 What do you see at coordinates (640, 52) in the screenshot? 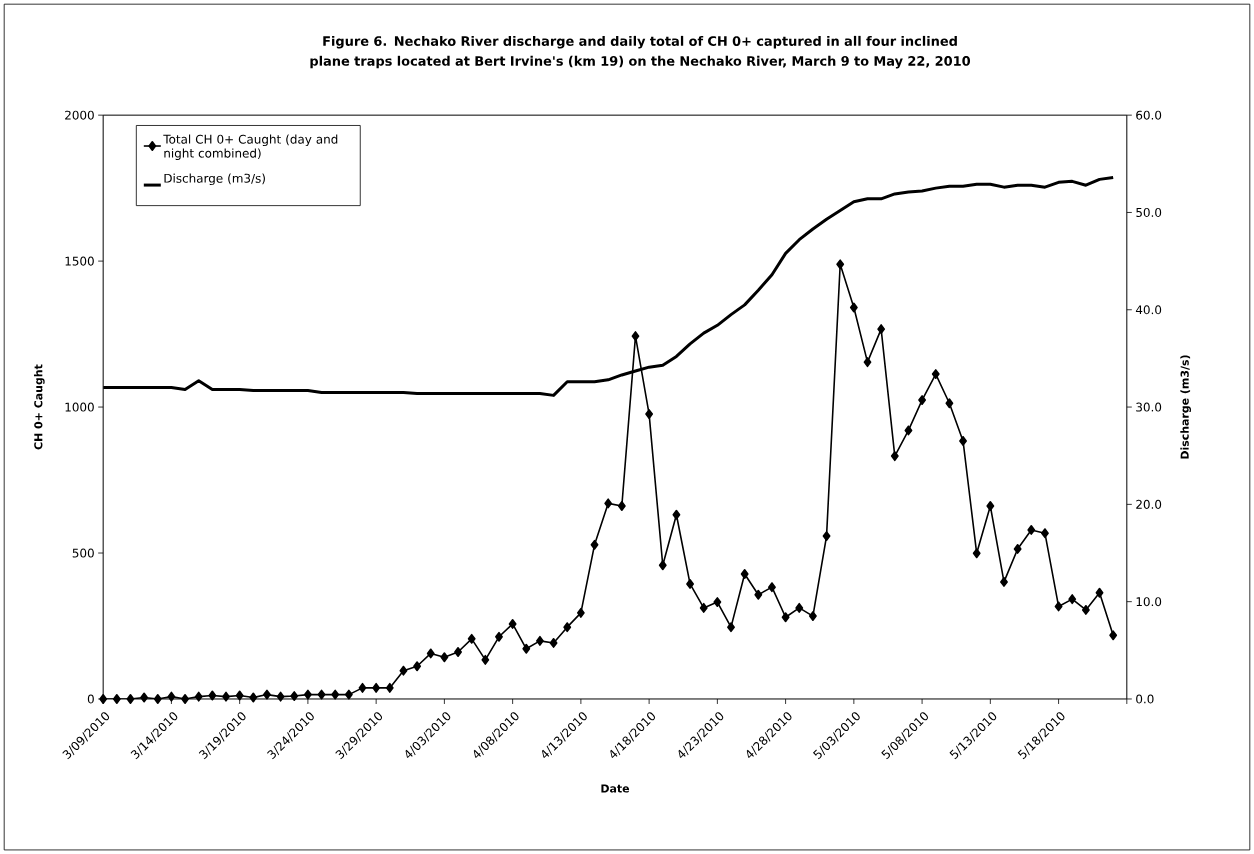
I see `chart-title: Figure 6. Nechako River discharge and daily total of CH 0+ captured in all four inclined plane traps located at Bert Irvine's (km 19) on the Nechako River, March 9 to May 22, 2010` at bounding box center [640, 52].